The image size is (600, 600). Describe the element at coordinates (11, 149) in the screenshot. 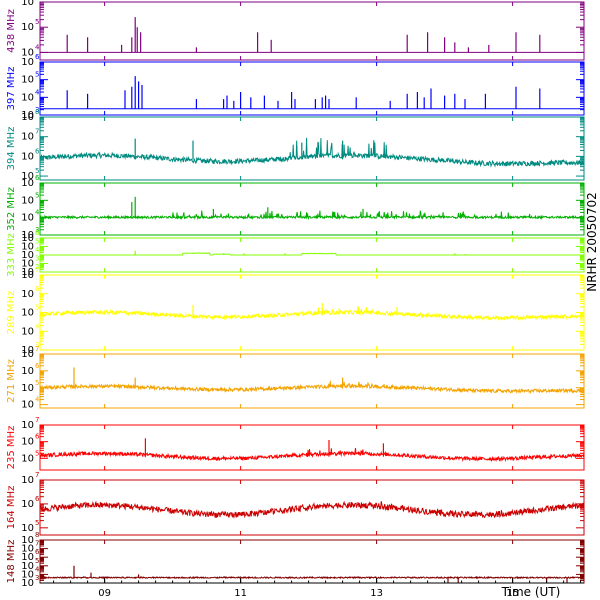

I see `channel-label: 394 MHz` at that location.